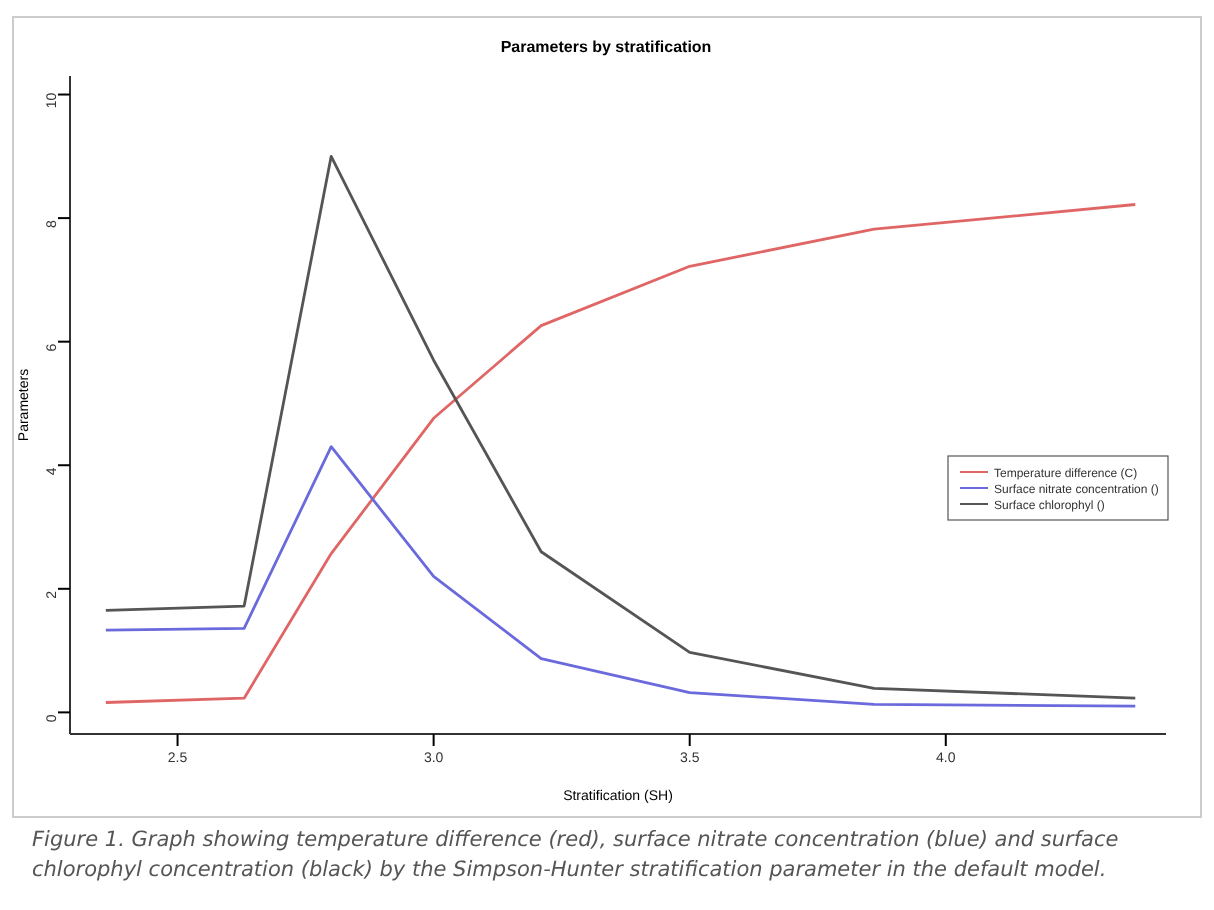 The image size is (1214, 910). What do you see at coordinates (606, 47) in the screenshot?
I see `chart-title: Parameters by stratification` at bounding box center [606, 47].